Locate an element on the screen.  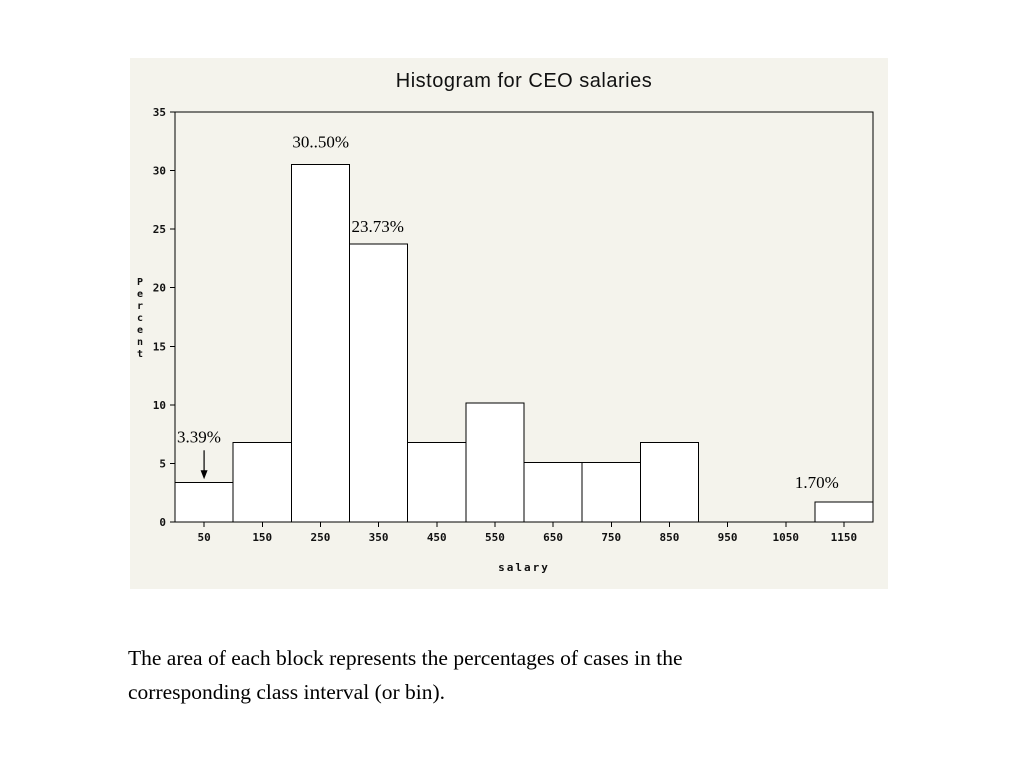
x-tick-label: 350 is located at coordinates (379, 537).